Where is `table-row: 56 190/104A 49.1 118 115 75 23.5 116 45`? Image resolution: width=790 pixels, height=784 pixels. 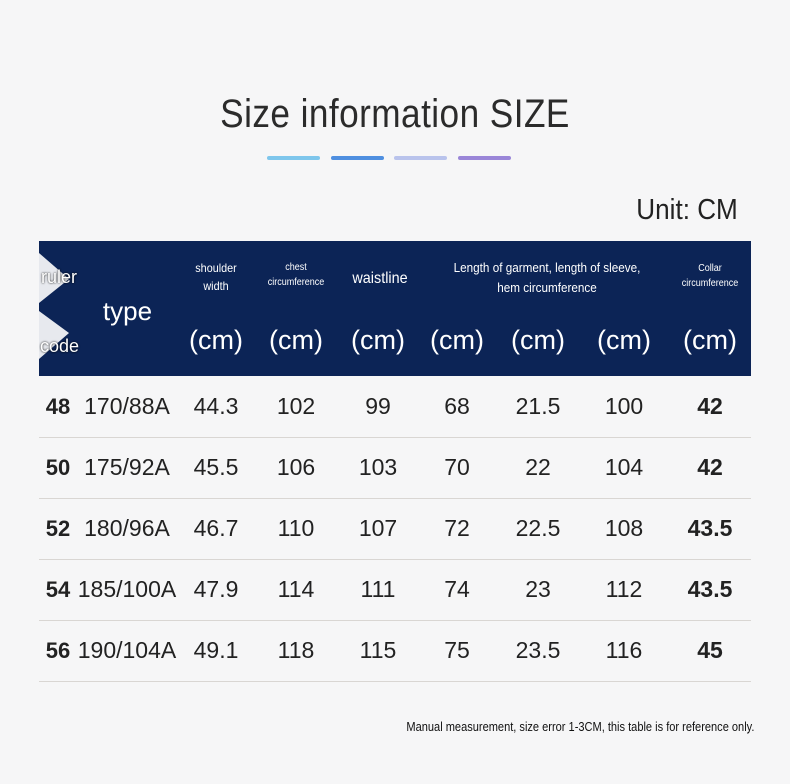
table-row: 56 190/104A 49.1 118 115 75 23.5 116 45 is located at coordinates (395, 651).